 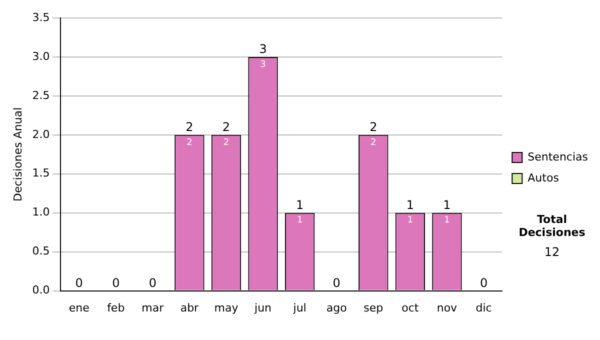 What do you see at coordinates (41, 134) in the screenshot?
I see `y-tick-label: 2.0` at bounding box center [41, 134].